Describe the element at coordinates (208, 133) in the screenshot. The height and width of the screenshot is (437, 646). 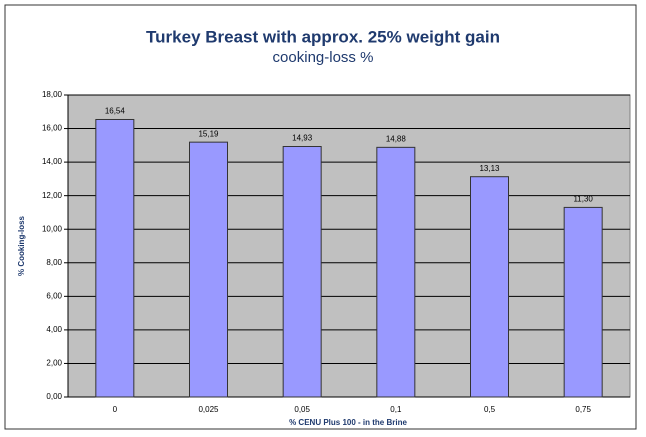
I see `value-label: 15,19` at that location.